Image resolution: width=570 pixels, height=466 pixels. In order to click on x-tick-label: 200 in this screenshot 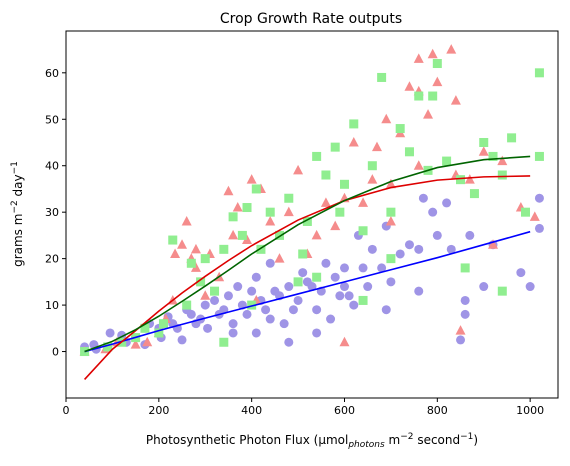, I will do `click(158, 410)`.